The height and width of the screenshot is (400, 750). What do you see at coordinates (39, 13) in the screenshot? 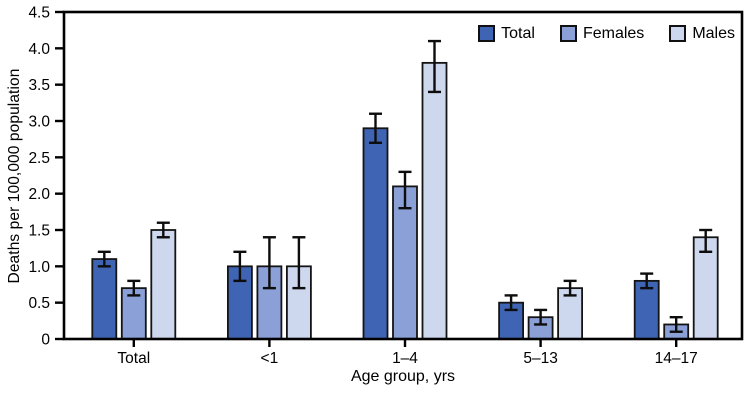
I see `y-tick-label: 4.5` at bounding box center [39, 13].